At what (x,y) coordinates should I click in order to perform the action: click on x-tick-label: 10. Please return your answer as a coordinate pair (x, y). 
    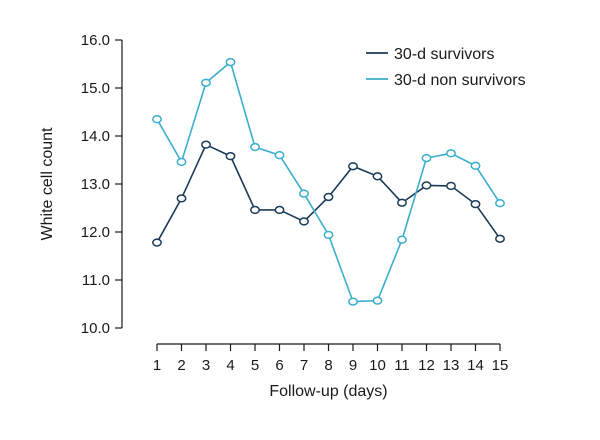
    Looking at the image, I should click on (377, 365).